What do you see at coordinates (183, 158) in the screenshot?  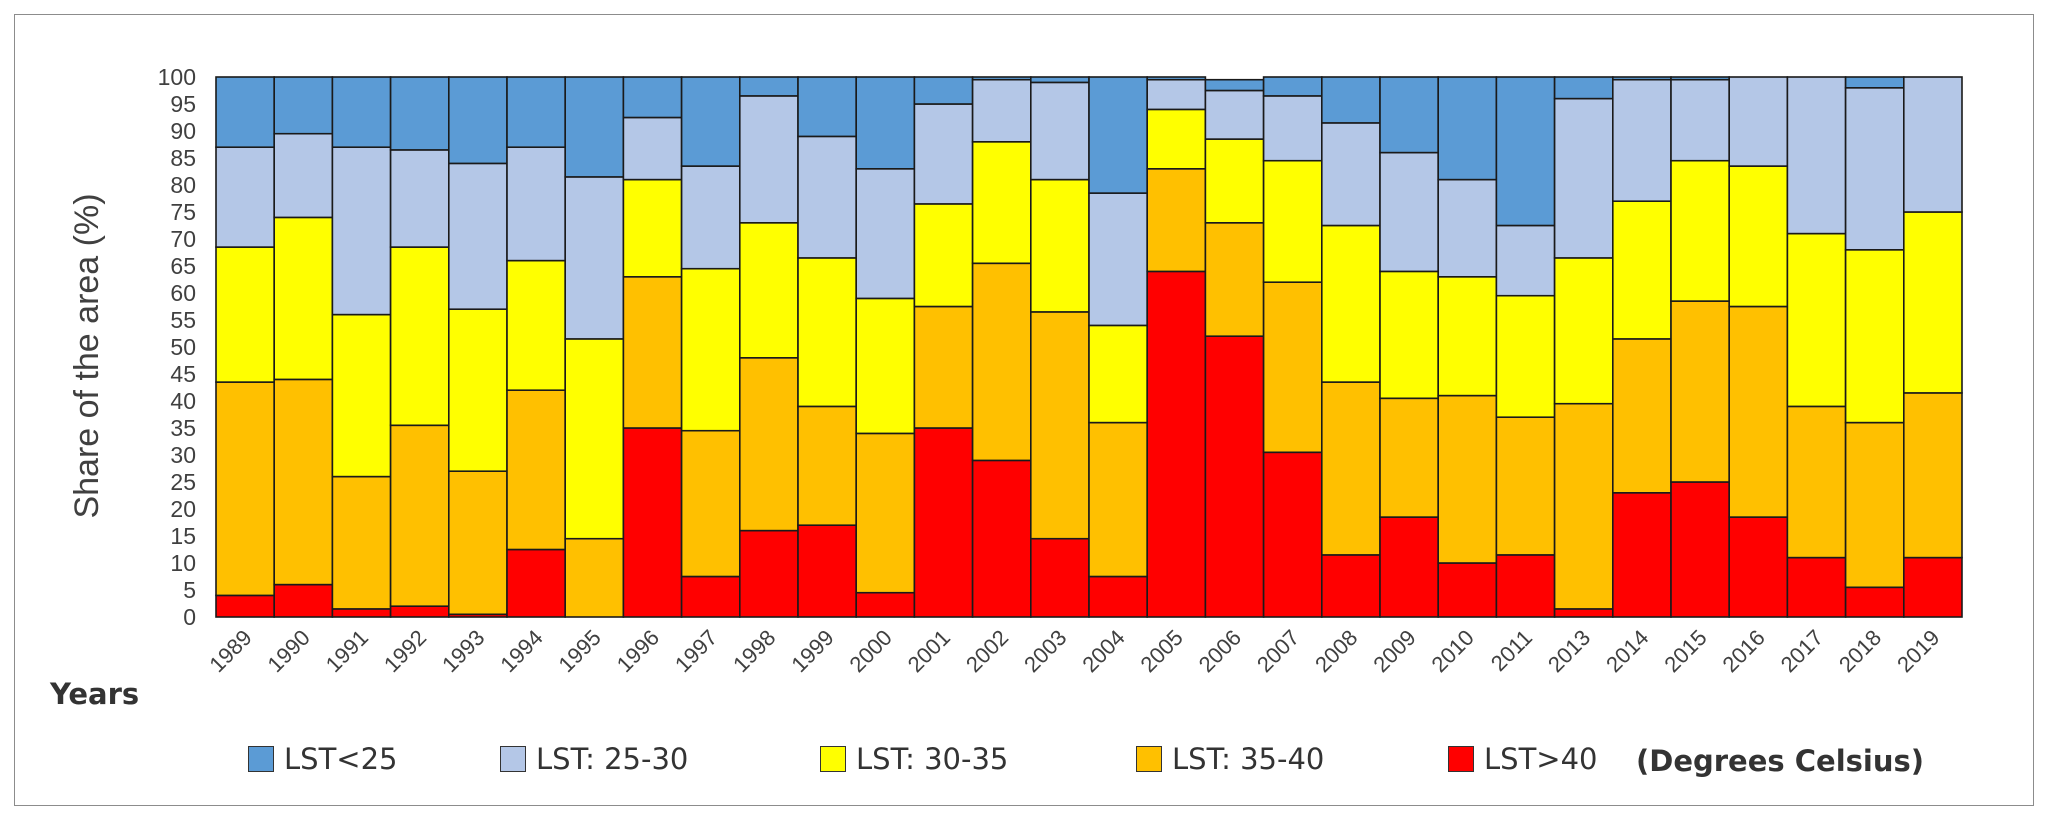 I see `y-tick-label: 85` at bounding box center [183, 158].